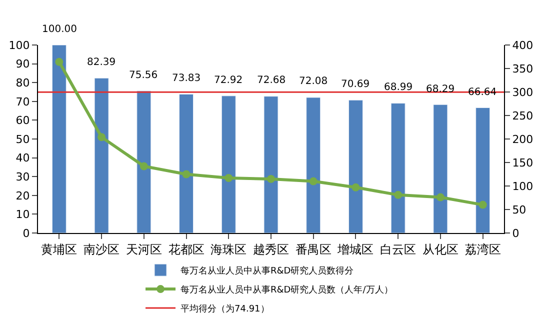  I want to click on x-tick-label: 从化区, so click(440, 249).